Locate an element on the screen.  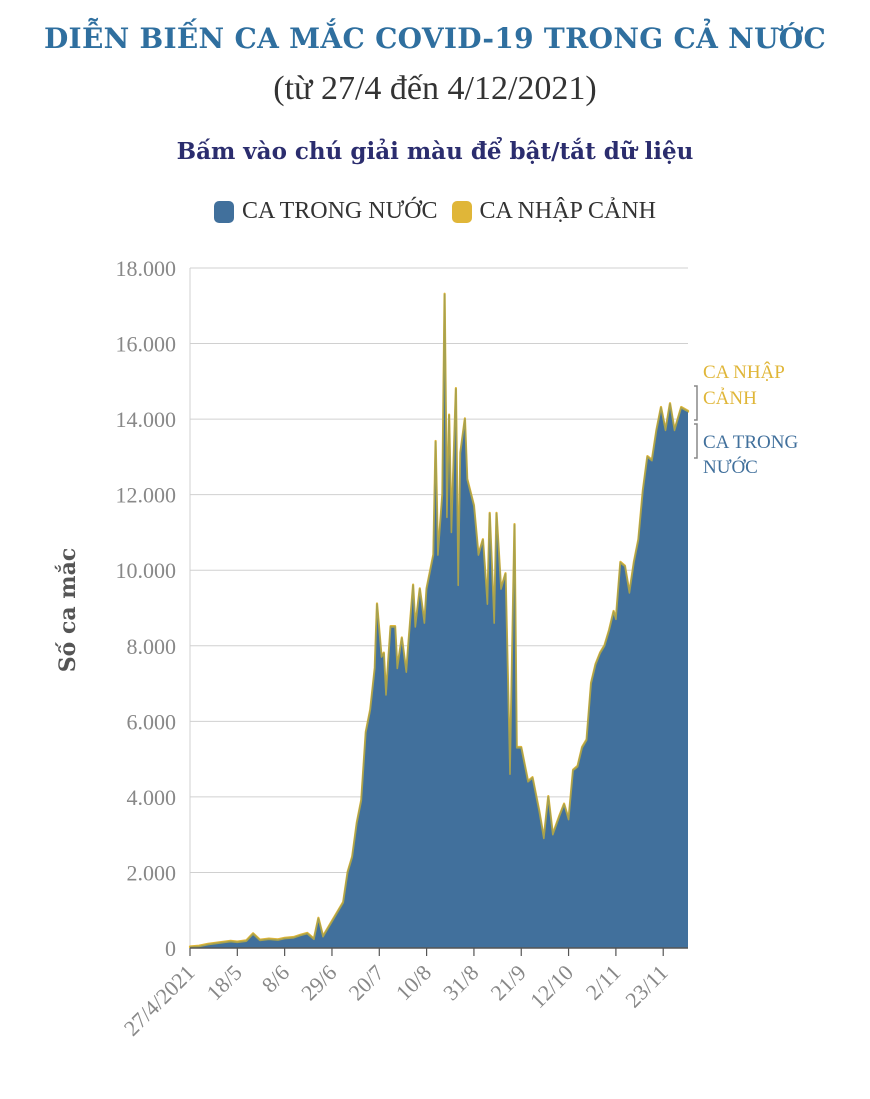
legend-item-imported: CA NHẬP CẢNH is located at coordinates (554, 211).